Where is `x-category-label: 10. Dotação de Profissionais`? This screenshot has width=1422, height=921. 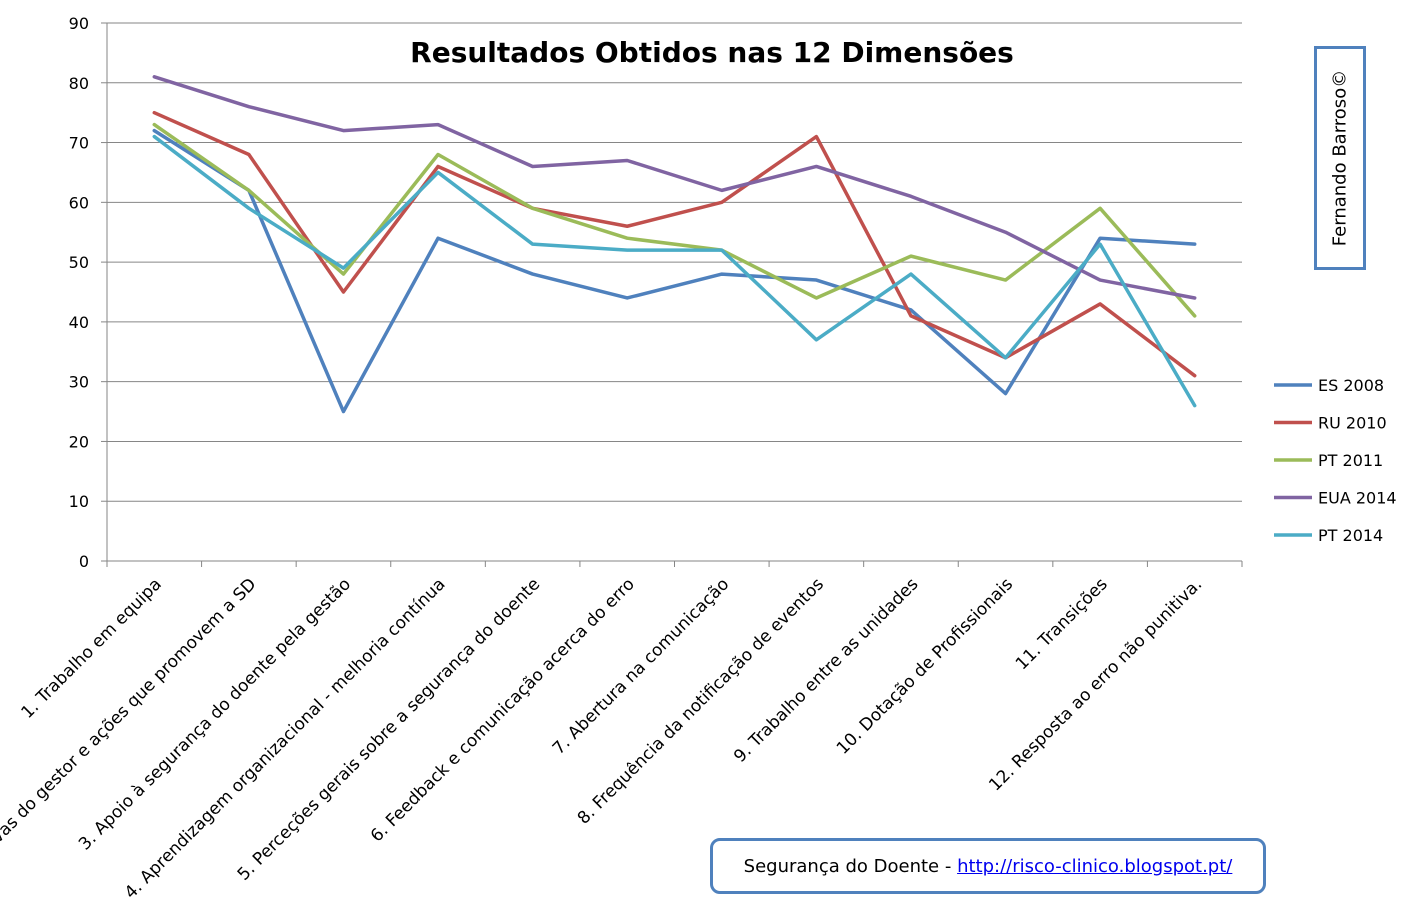 x-category-label: 10. Dotação de Profissionais is located at coordinates (925, 666).